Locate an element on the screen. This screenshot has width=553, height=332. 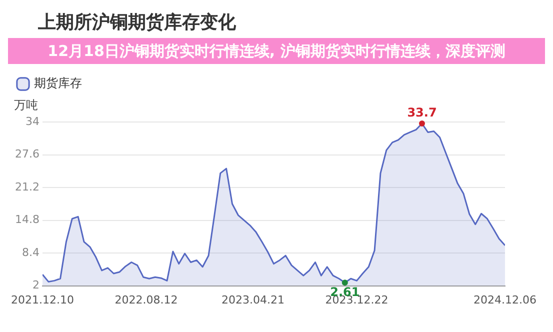
x-tick-label: 2022.08.12 is located at coordinates (146, 299).